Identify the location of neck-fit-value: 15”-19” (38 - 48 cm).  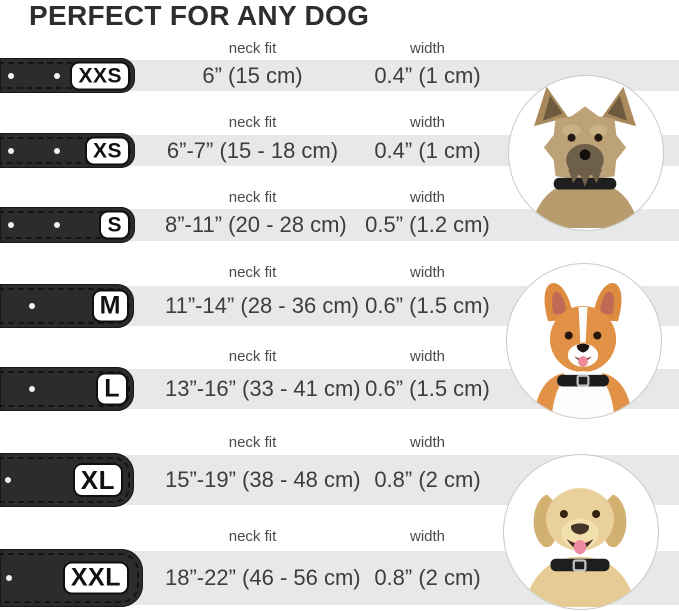
(263, 479).